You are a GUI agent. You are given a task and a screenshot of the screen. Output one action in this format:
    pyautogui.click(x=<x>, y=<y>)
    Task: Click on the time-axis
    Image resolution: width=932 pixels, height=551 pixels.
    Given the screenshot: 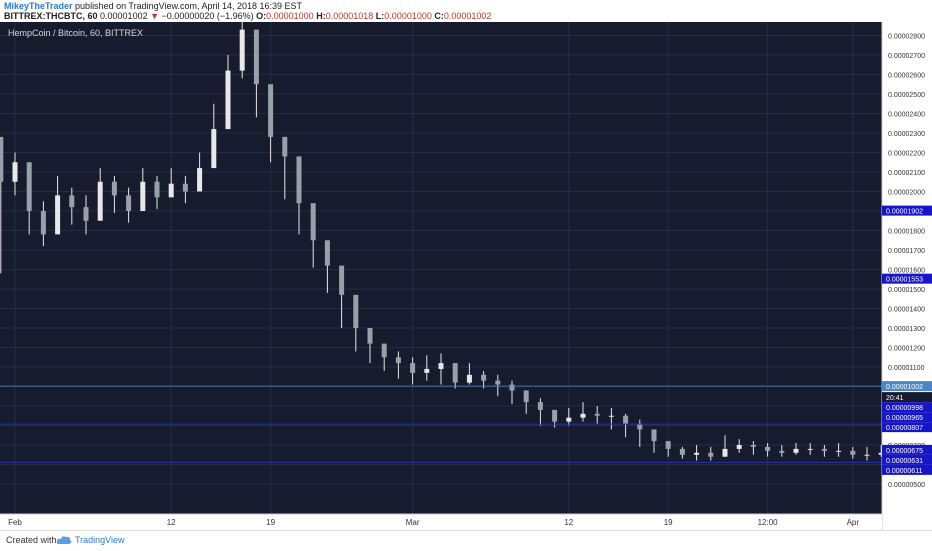 What is the action you would take?
    pyautogui.click(x=441, y=522)
    